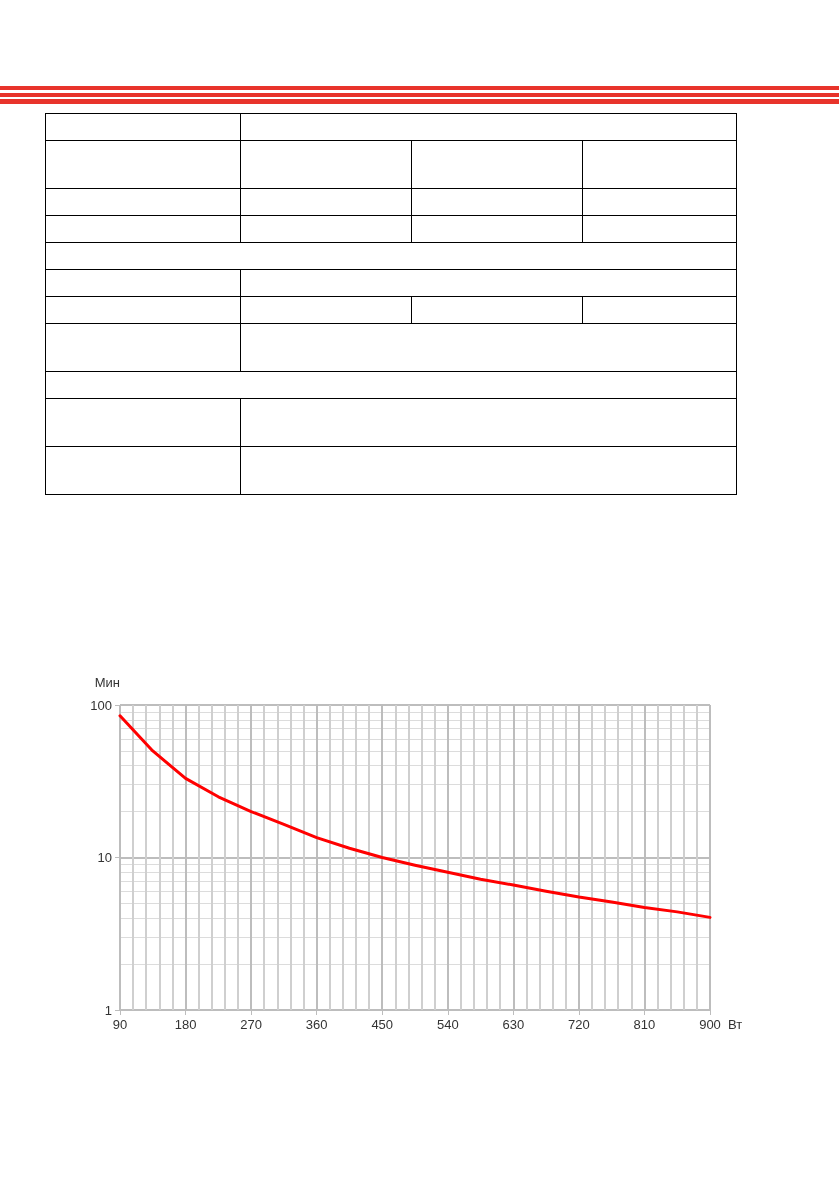 The height and width of the screenshot is (1191, 839). Describe the element at coordinates (104, 857) in the screenshot. I see `y-tick-label: 10` at that location.